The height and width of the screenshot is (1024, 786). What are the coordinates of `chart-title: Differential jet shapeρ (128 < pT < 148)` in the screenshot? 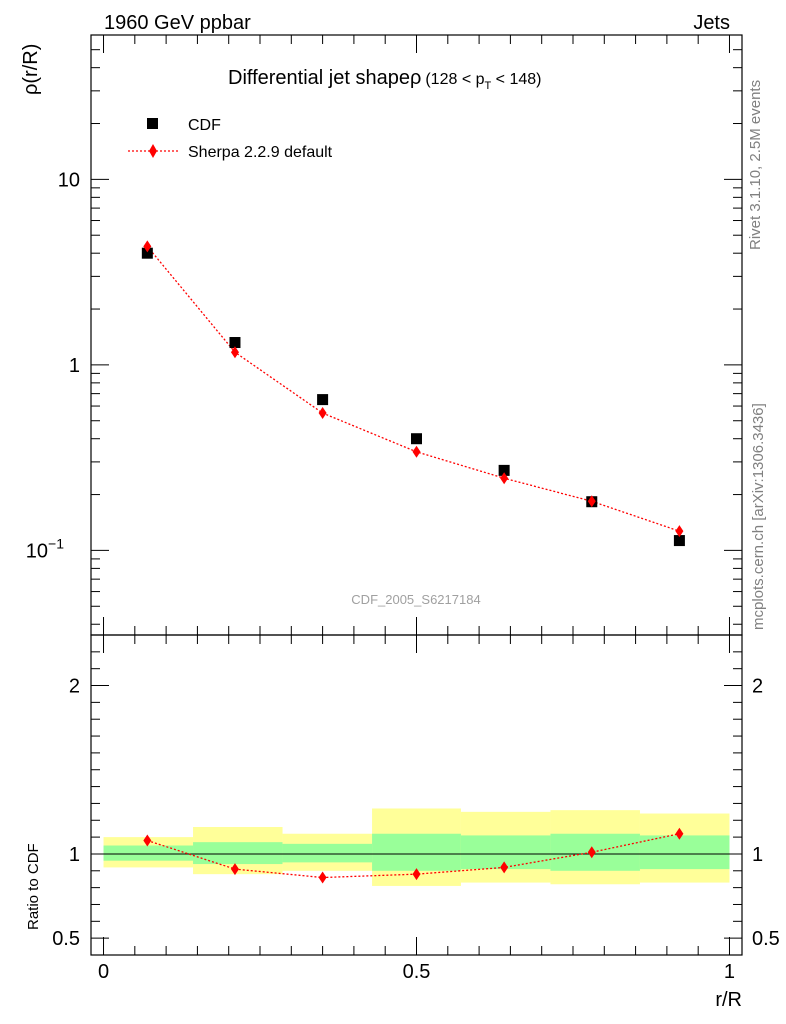 It's located at (385, 79).